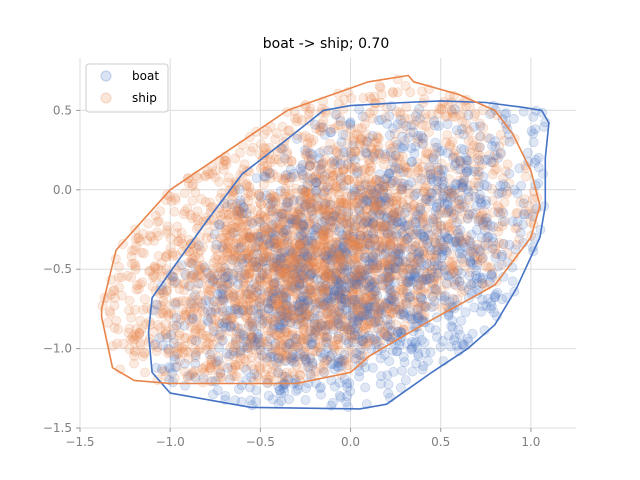 This screenshot has width=640, height=480. What do you see at coordinates (260, 442) in the screenshot?
I see `x-tick-label-2: −0.5` at bounding box center [260, 442].